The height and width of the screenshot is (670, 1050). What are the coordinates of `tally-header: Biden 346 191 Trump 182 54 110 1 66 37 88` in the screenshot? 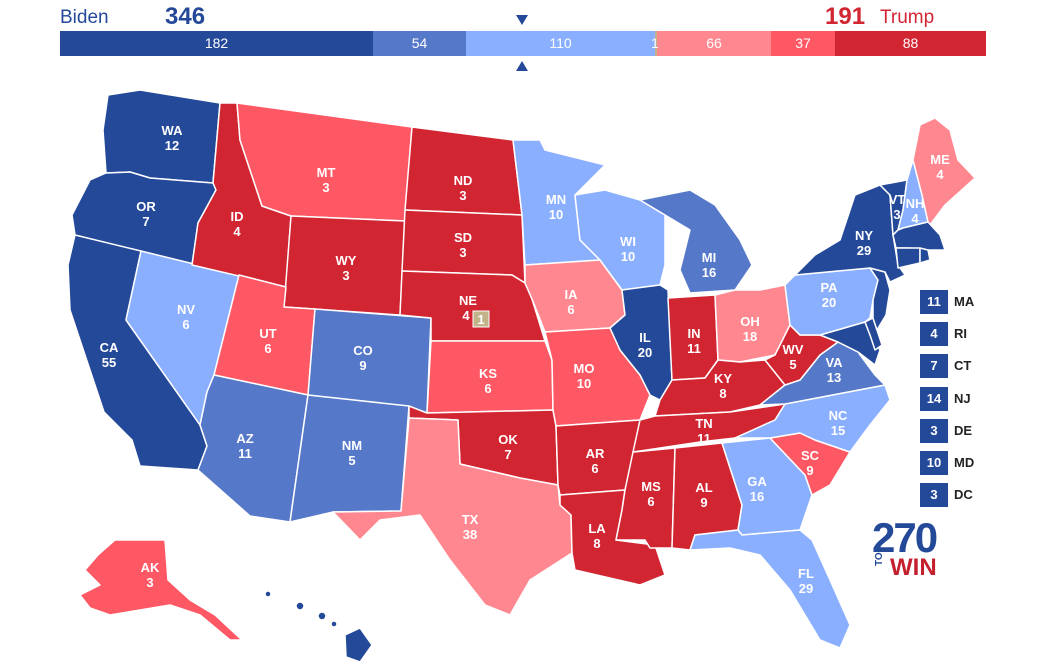 It's located at (525, 39).